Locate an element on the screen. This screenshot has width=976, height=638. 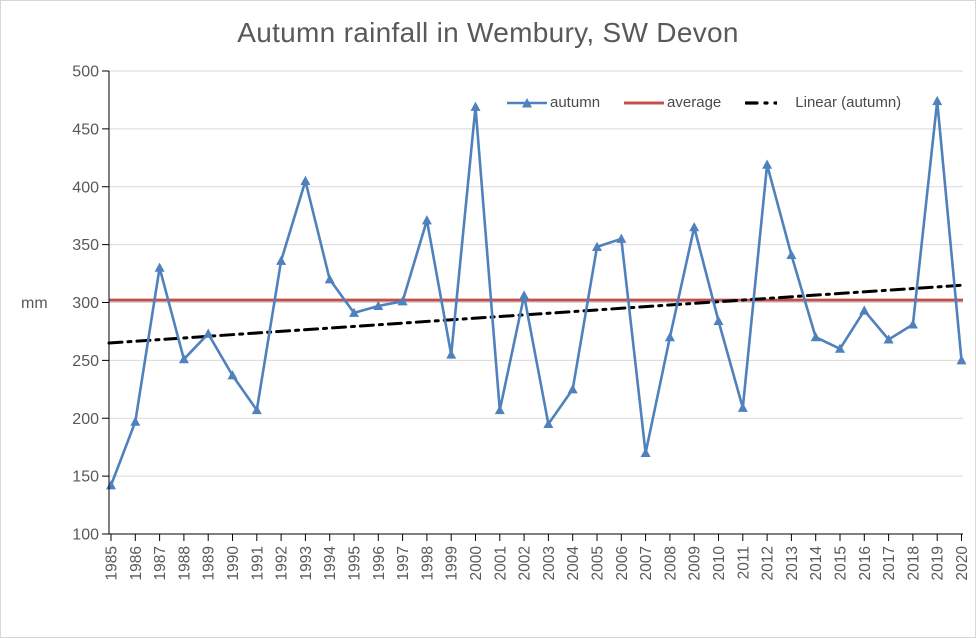
legend-item-linear: Linear (autumn) is located at coordinates (823, 102).